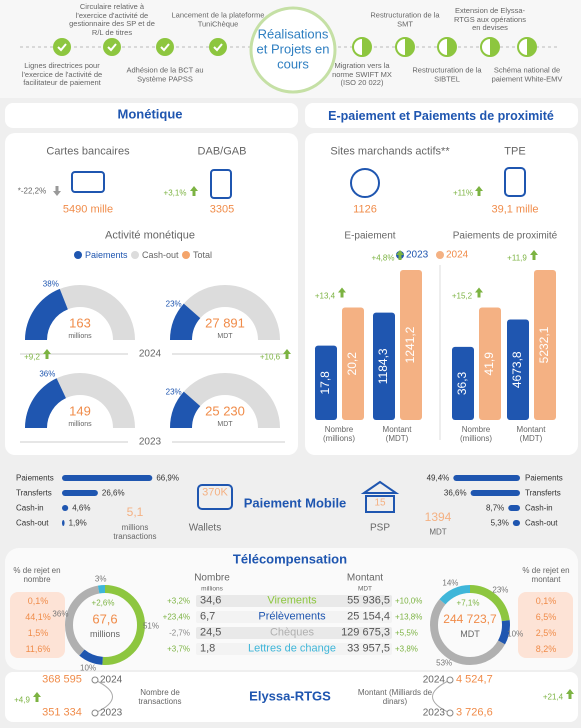  Describe the element at coordinates (365, 632) in the screenshot. I see `amount: 129 675,3` at that location.